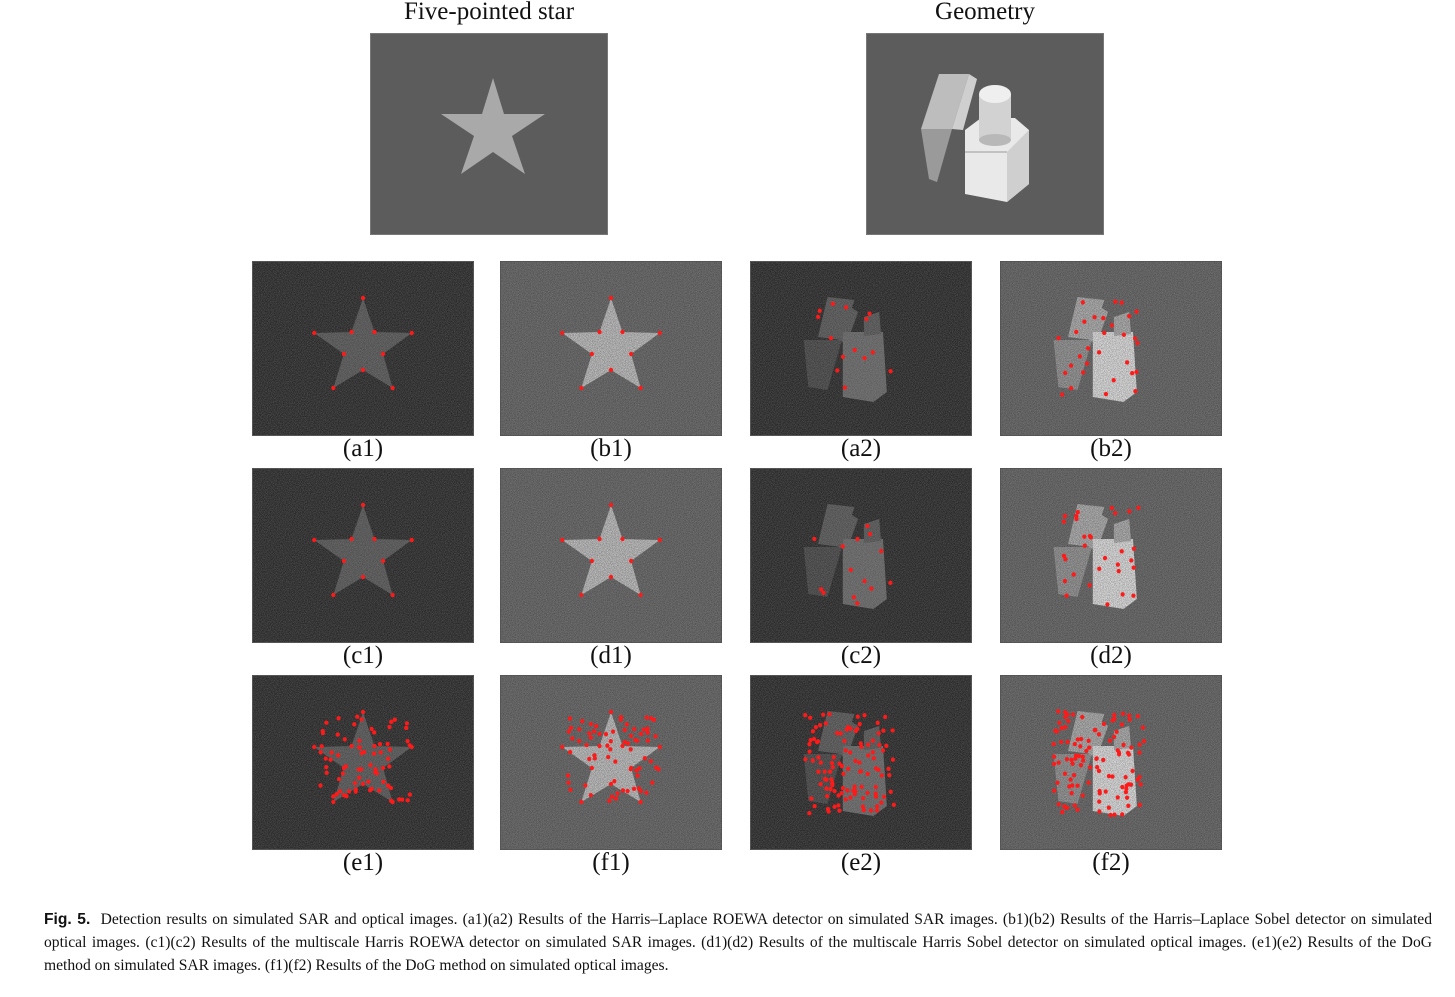  I want to click on panel-d1-image, so click(611, 555).